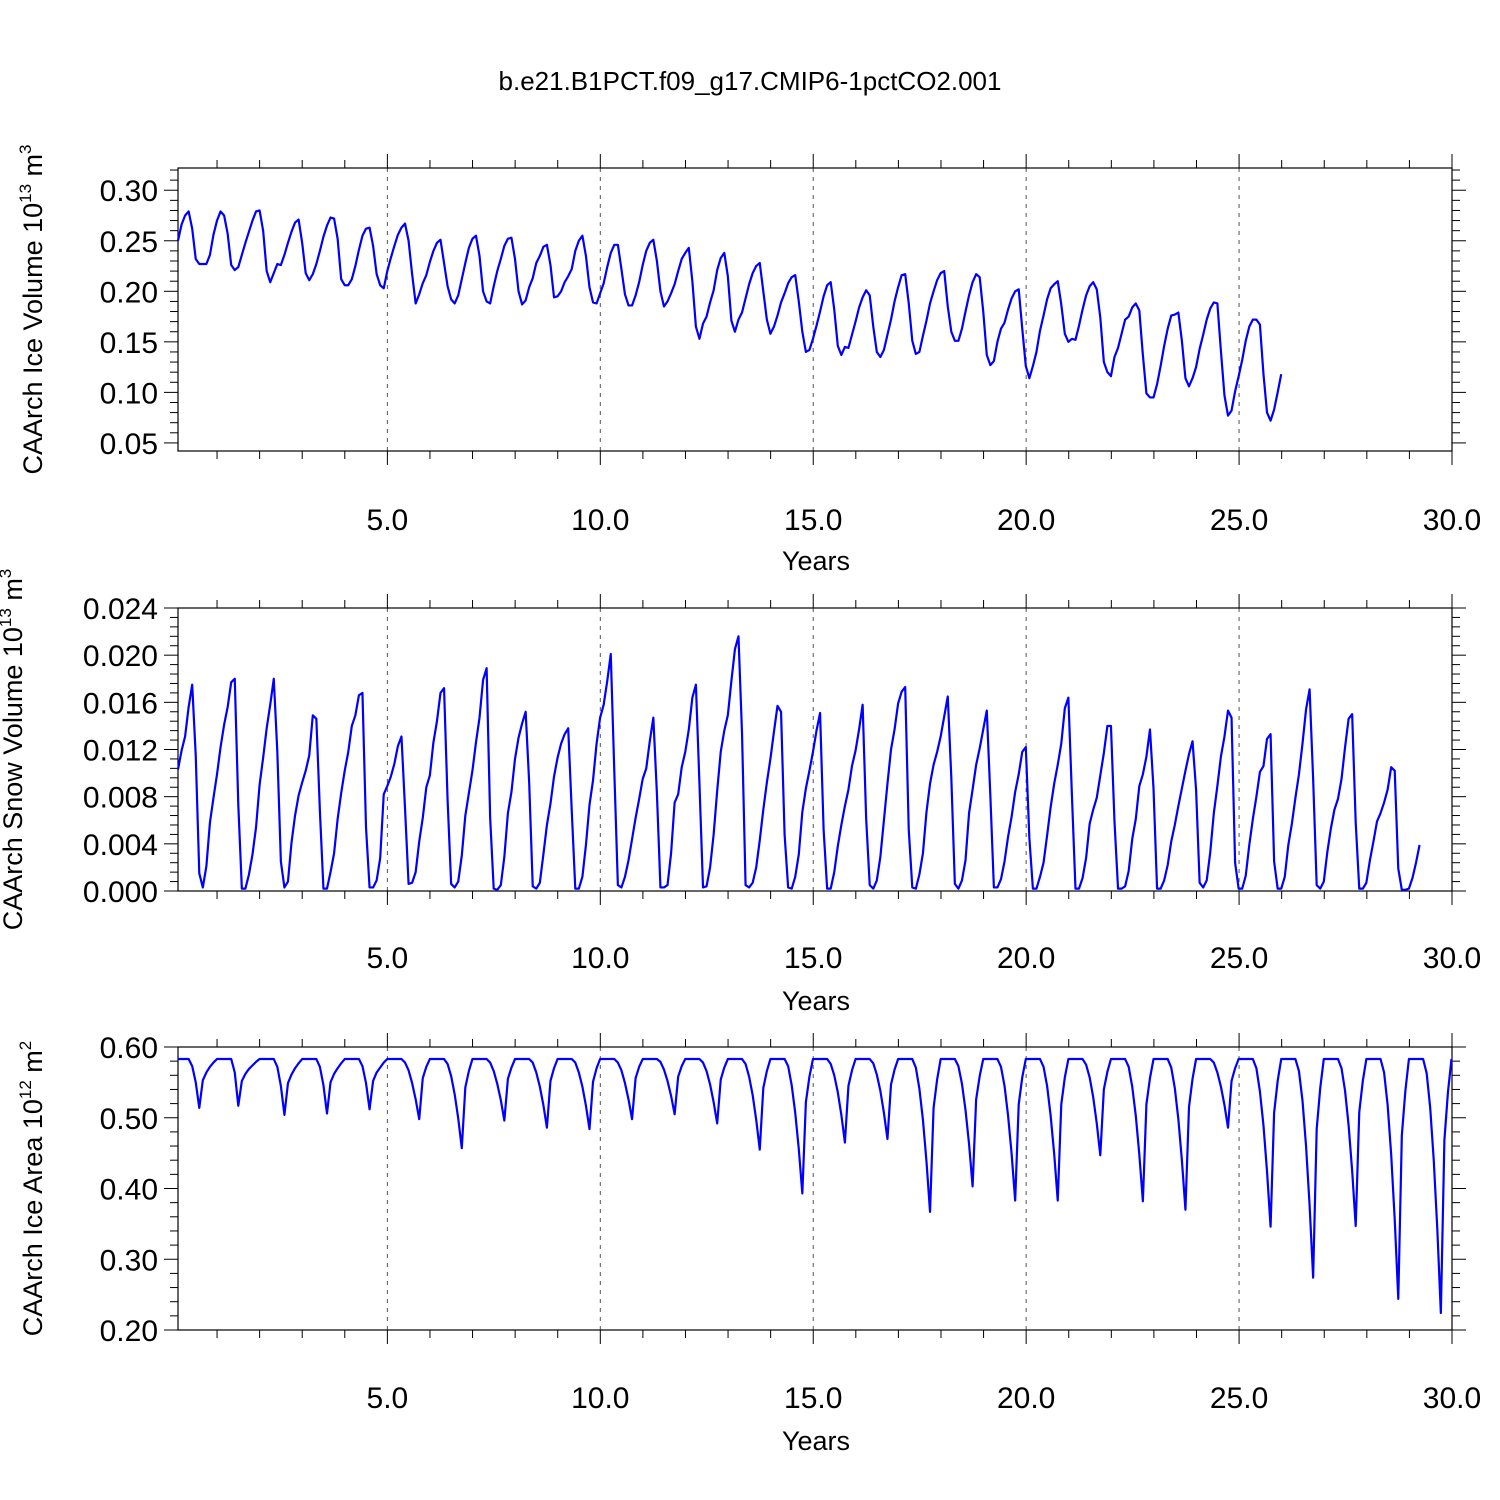 The width and height of the screenshot is (1500, 1500). Describe the element at coordinates (129, 393) in the screenshot. I see `y-tick-label: 0.10` at that location.